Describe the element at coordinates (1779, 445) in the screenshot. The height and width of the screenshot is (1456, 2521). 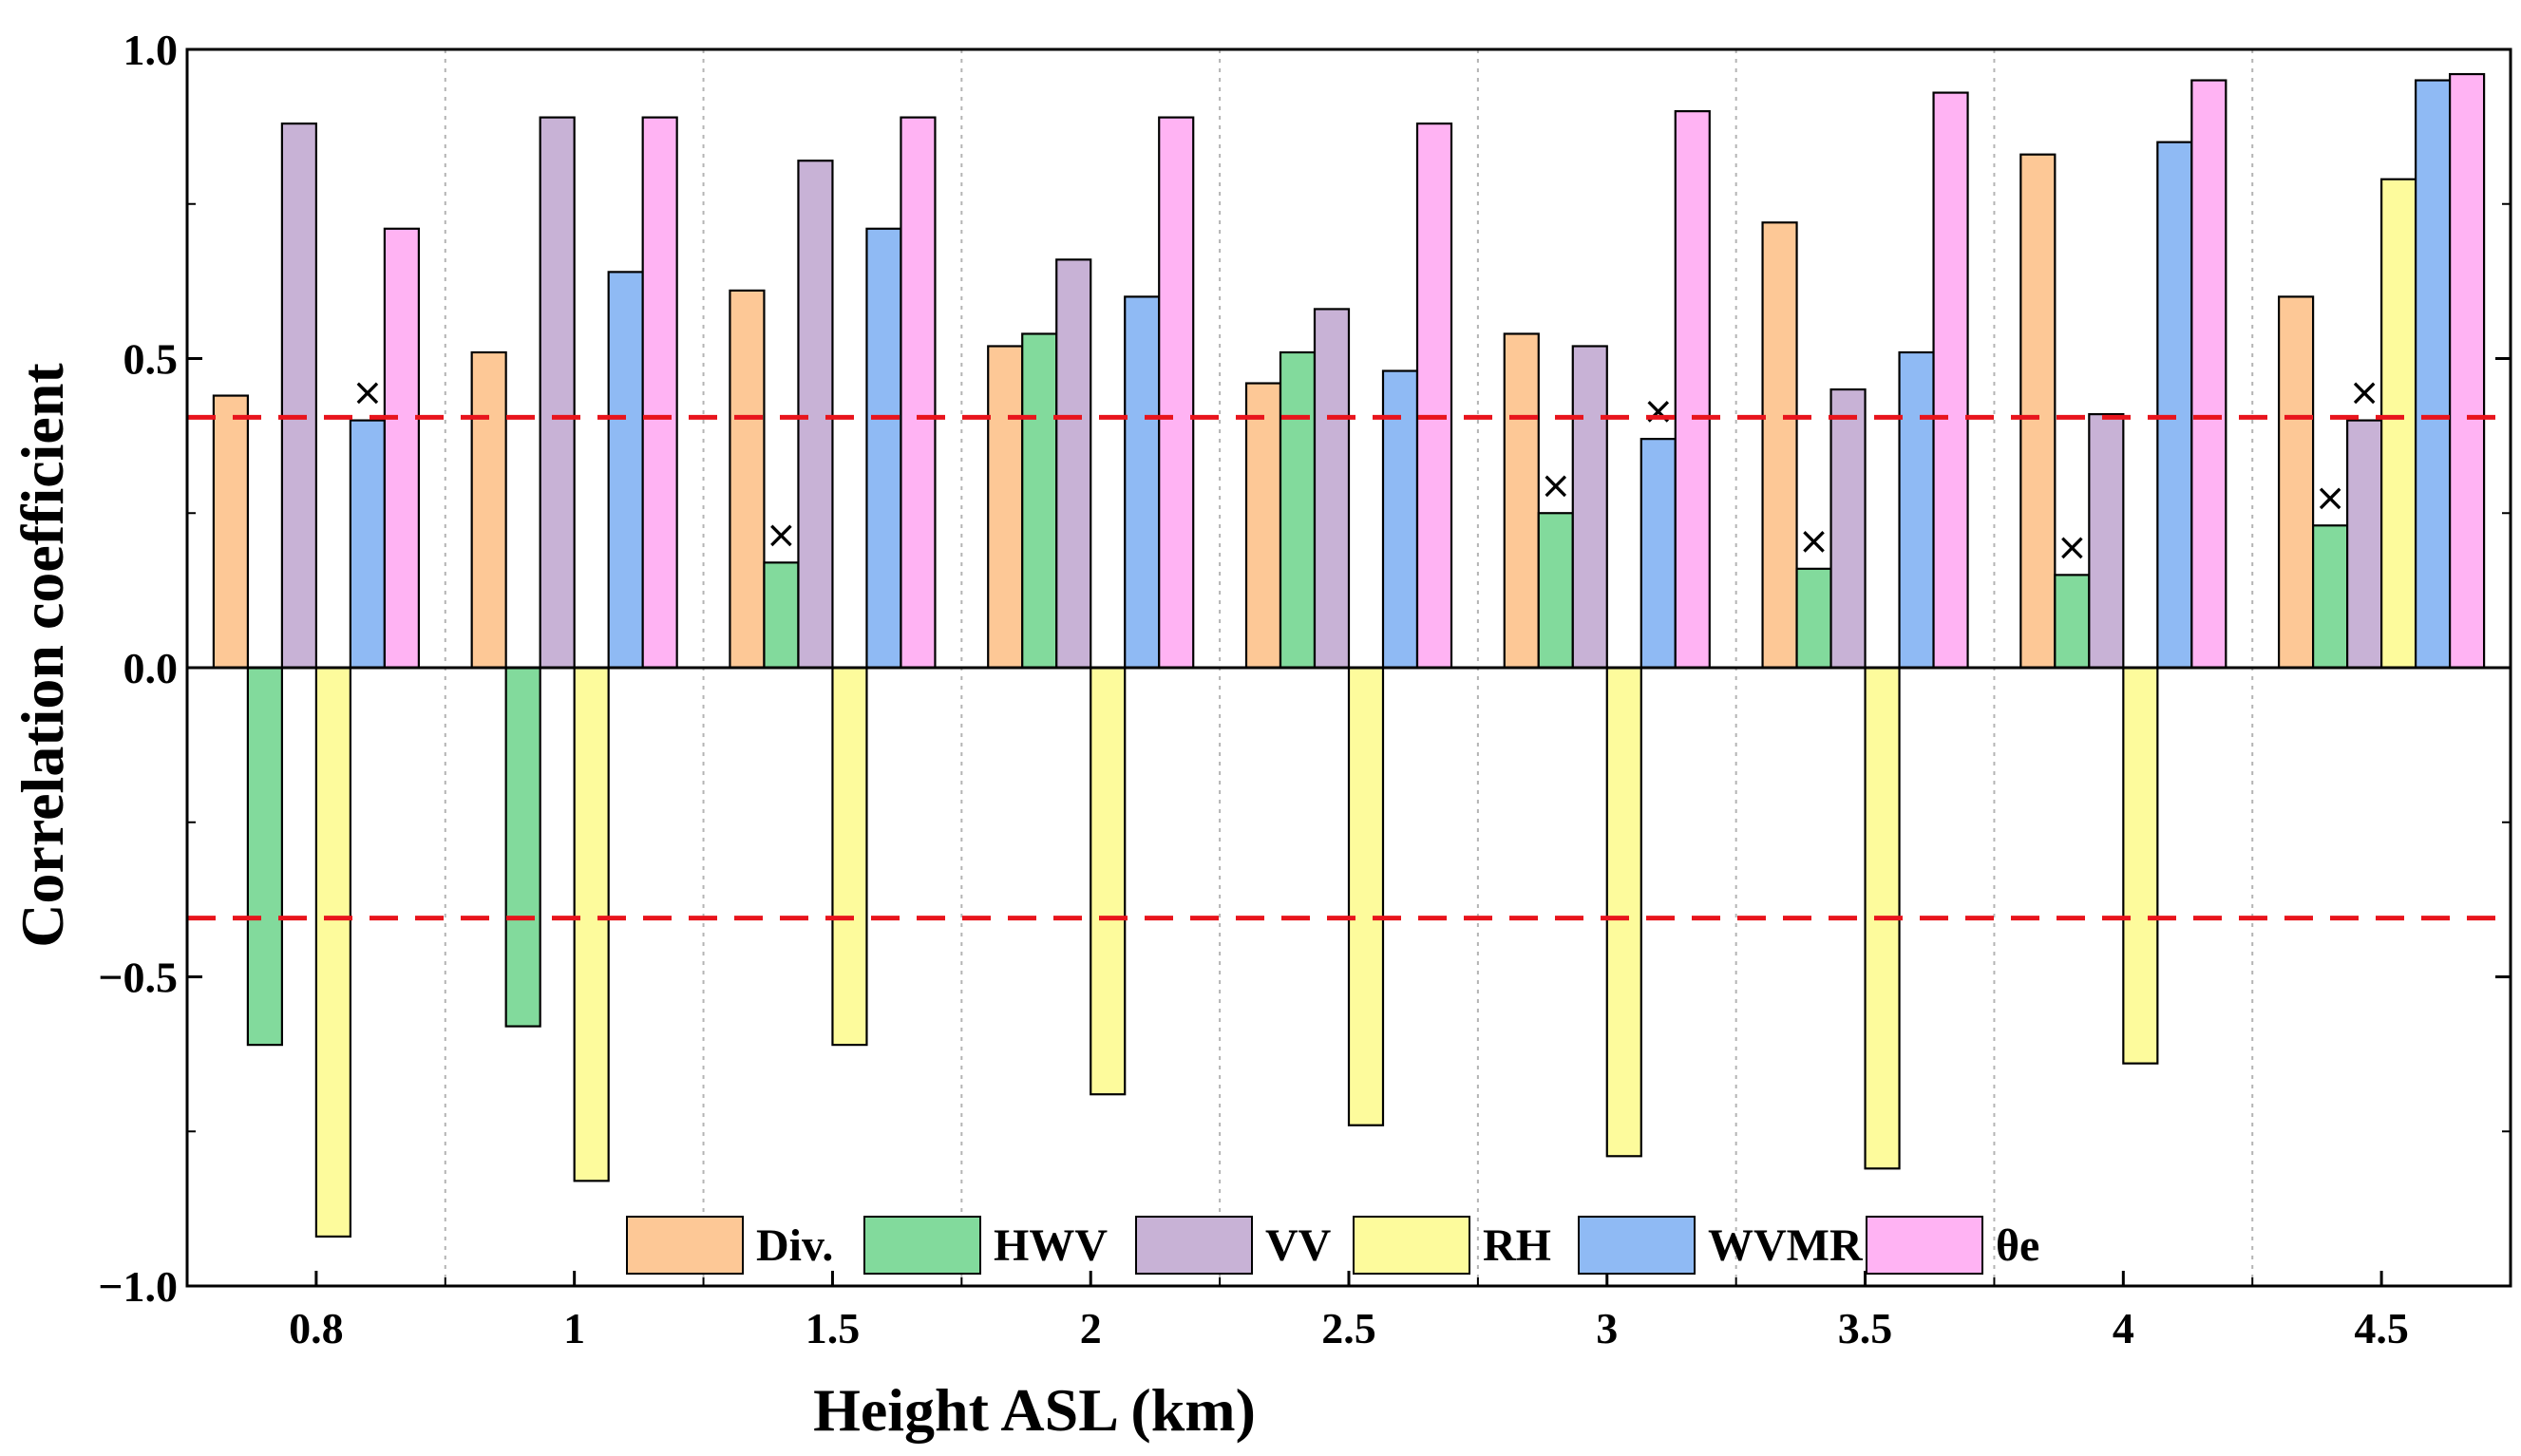
I see `bar-div-3.5` at that location.